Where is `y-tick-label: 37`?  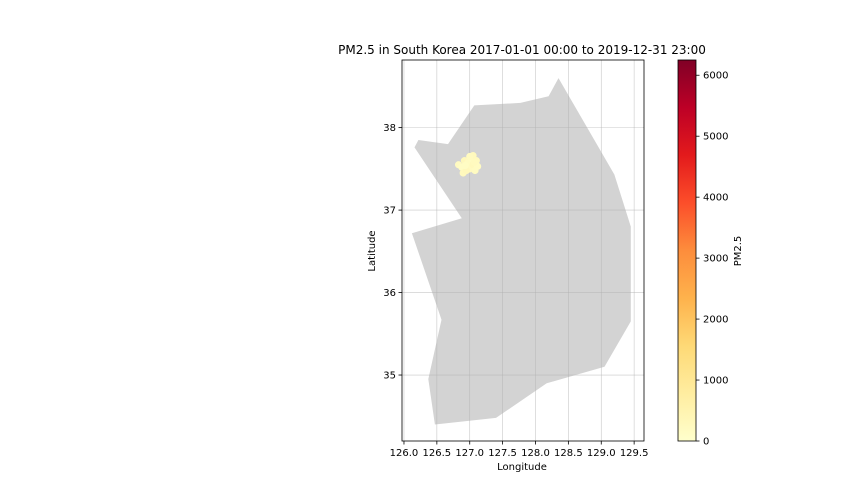
y-tick-label: 37 is located at coordinates (389, 211).